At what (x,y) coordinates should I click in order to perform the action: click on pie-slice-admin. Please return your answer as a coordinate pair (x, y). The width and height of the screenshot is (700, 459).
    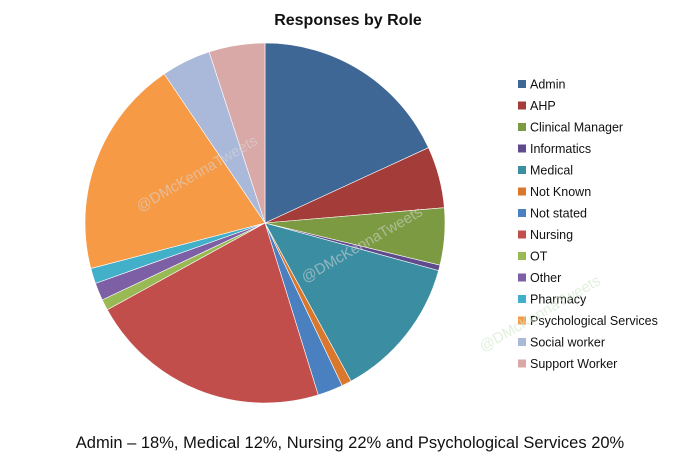
    Looking at the image, I should click on (346, 133).